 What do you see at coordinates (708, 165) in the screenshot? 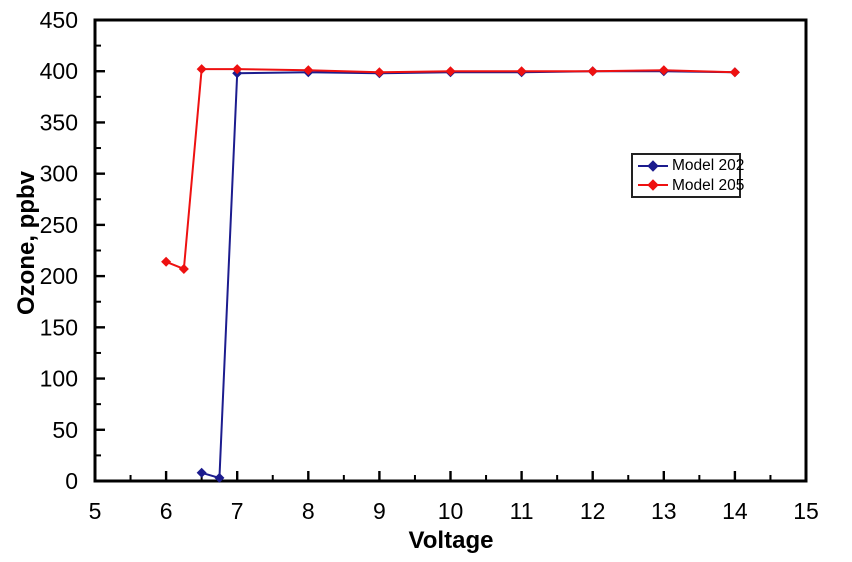
I see `legend-label-model-202: Model 202` at bounding box center [708, 165].